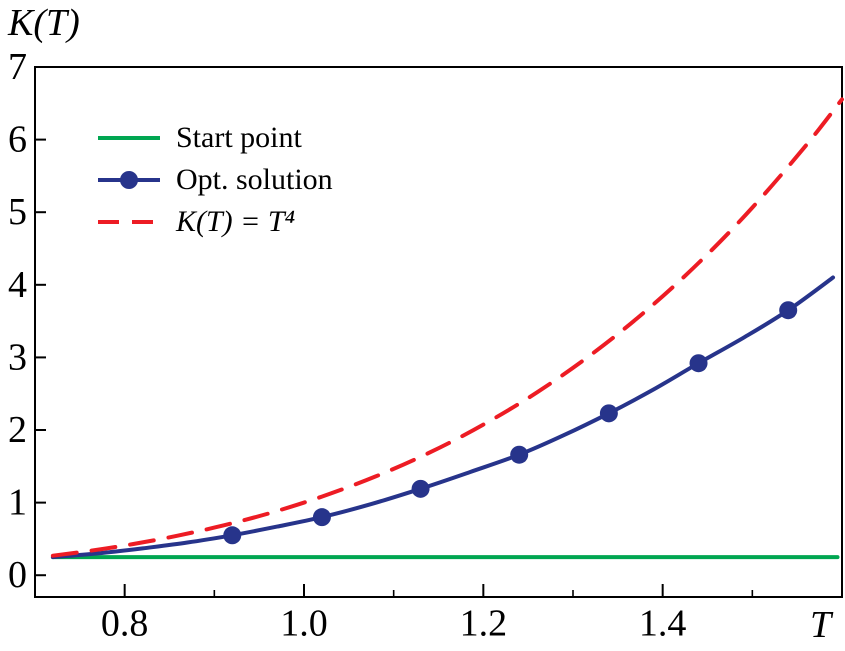  I want to click on legend-swatch-opt-solution, so click(129, 179).